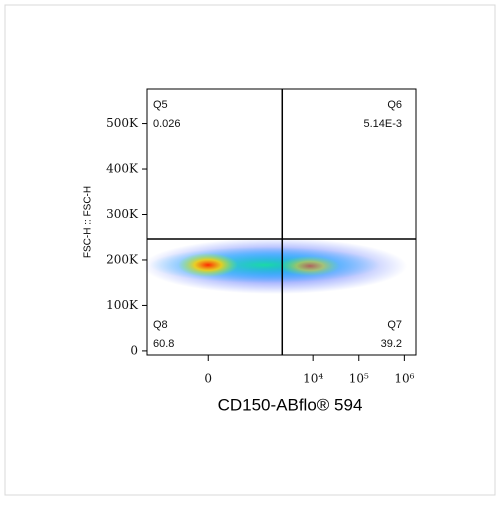 The width and height of the screenshot is (500, 505). What do you see at coordinates (122, 214) in the screenshot?
I see `y-tick-label: 300K` at bounding box center [122, 214].